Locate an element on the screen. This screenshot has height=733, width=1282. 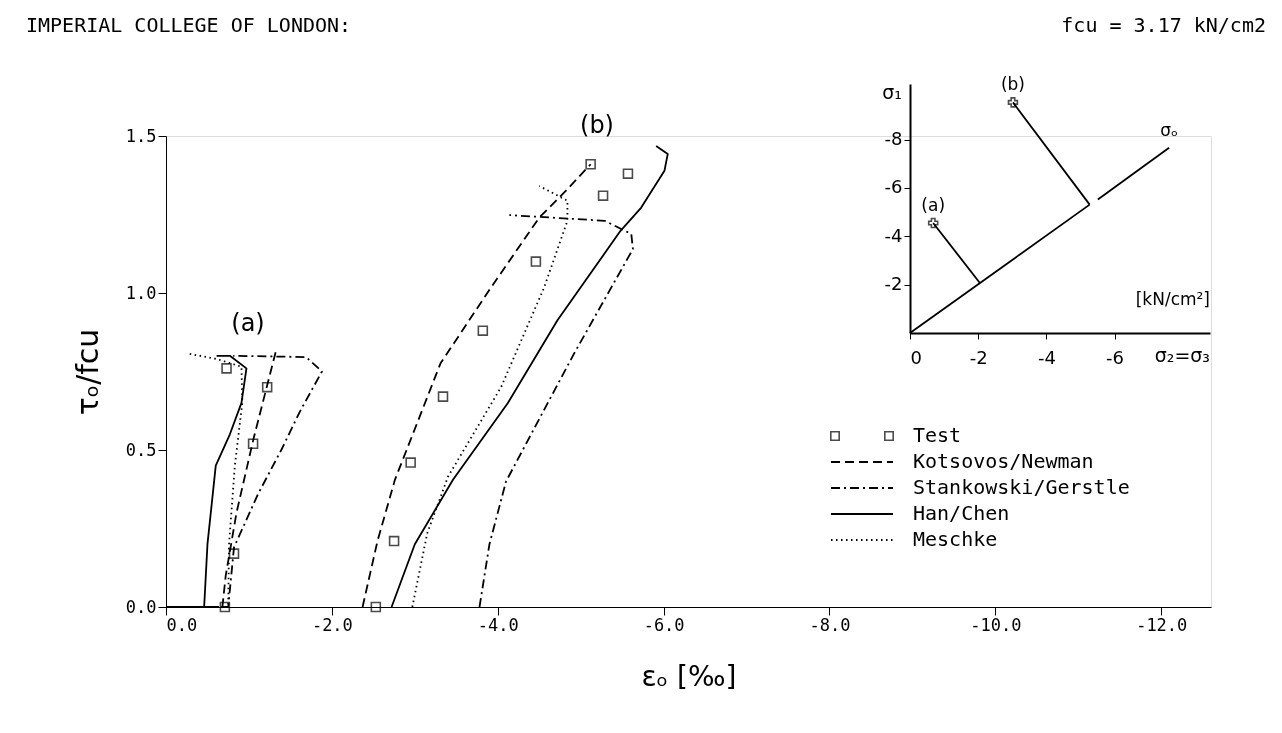
annotation: [kN/cm²] is located at coordinates (1172, 299).